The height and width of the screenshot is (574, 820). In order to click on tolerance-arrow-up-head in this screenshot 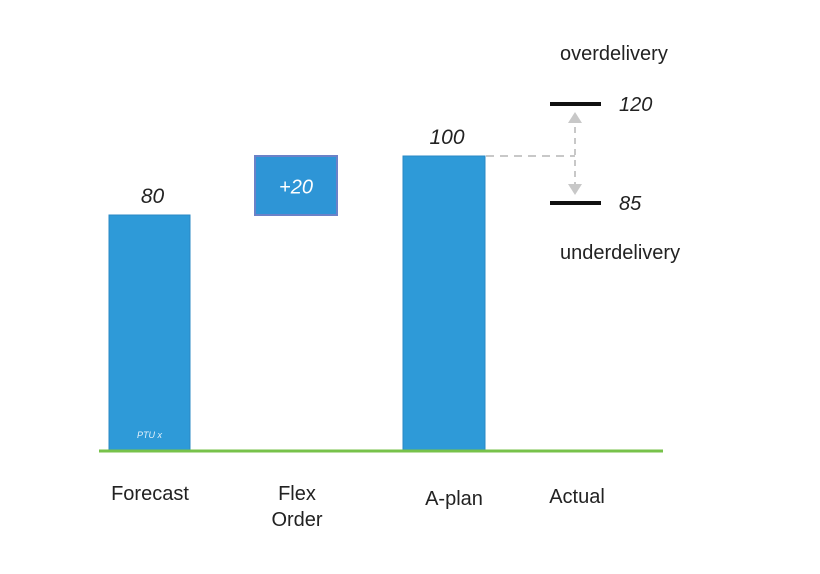, I will do `click(575, 117)`.